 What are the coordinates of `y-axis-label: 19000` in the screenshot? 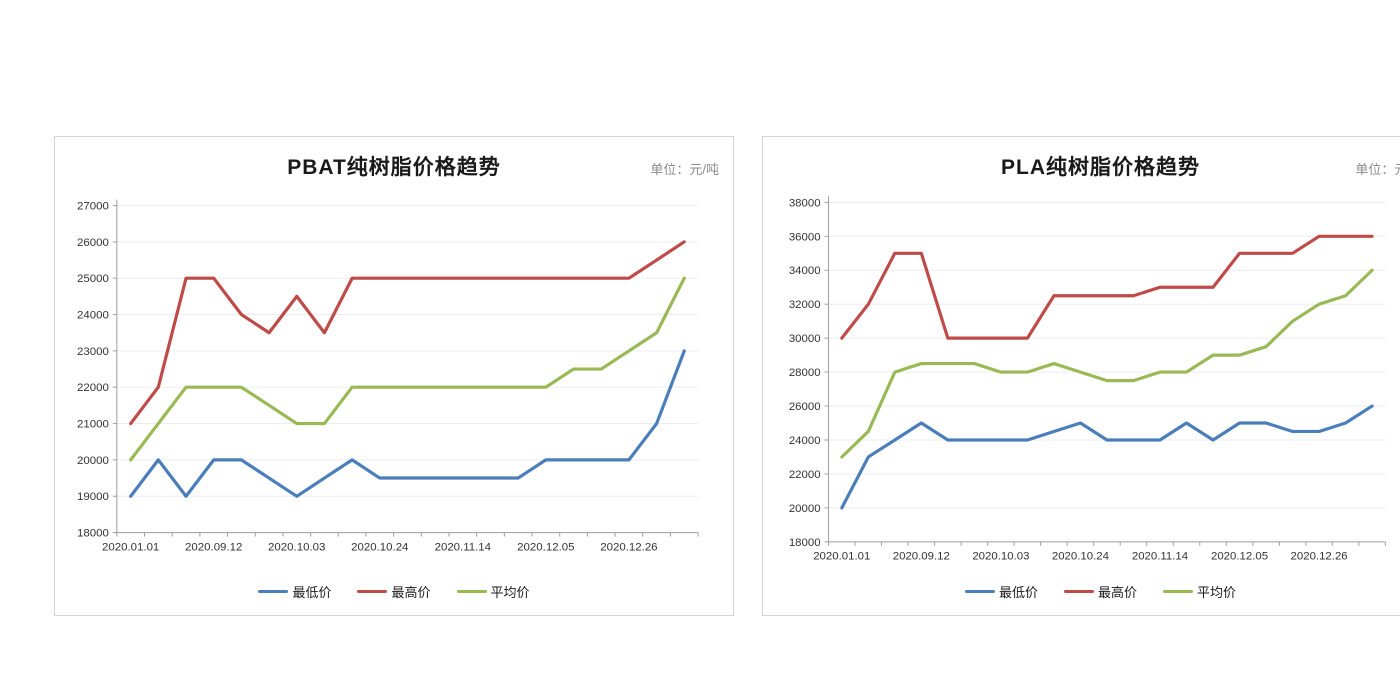 It's located at (93, 497).